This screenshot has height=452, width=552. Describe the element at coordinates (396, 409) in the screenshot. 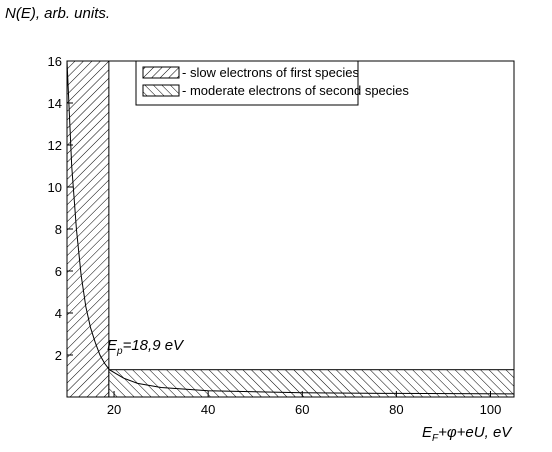

I see `x-tick-label: 80` at that location.